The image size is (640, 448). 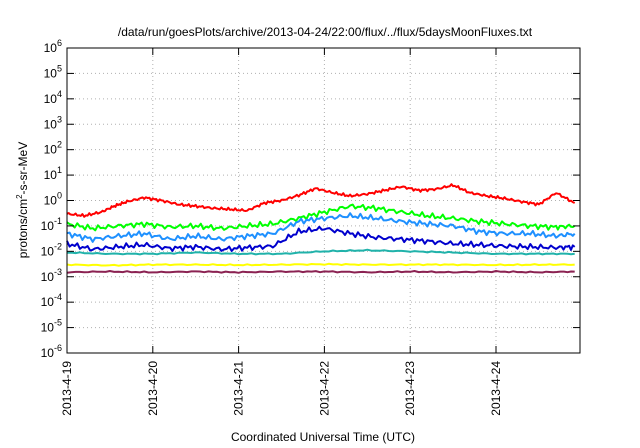 What do you see at coordinates (59, 119) in the screenshot?
I see `y-tick-exponent: 3` at bounding box center [59, 119].